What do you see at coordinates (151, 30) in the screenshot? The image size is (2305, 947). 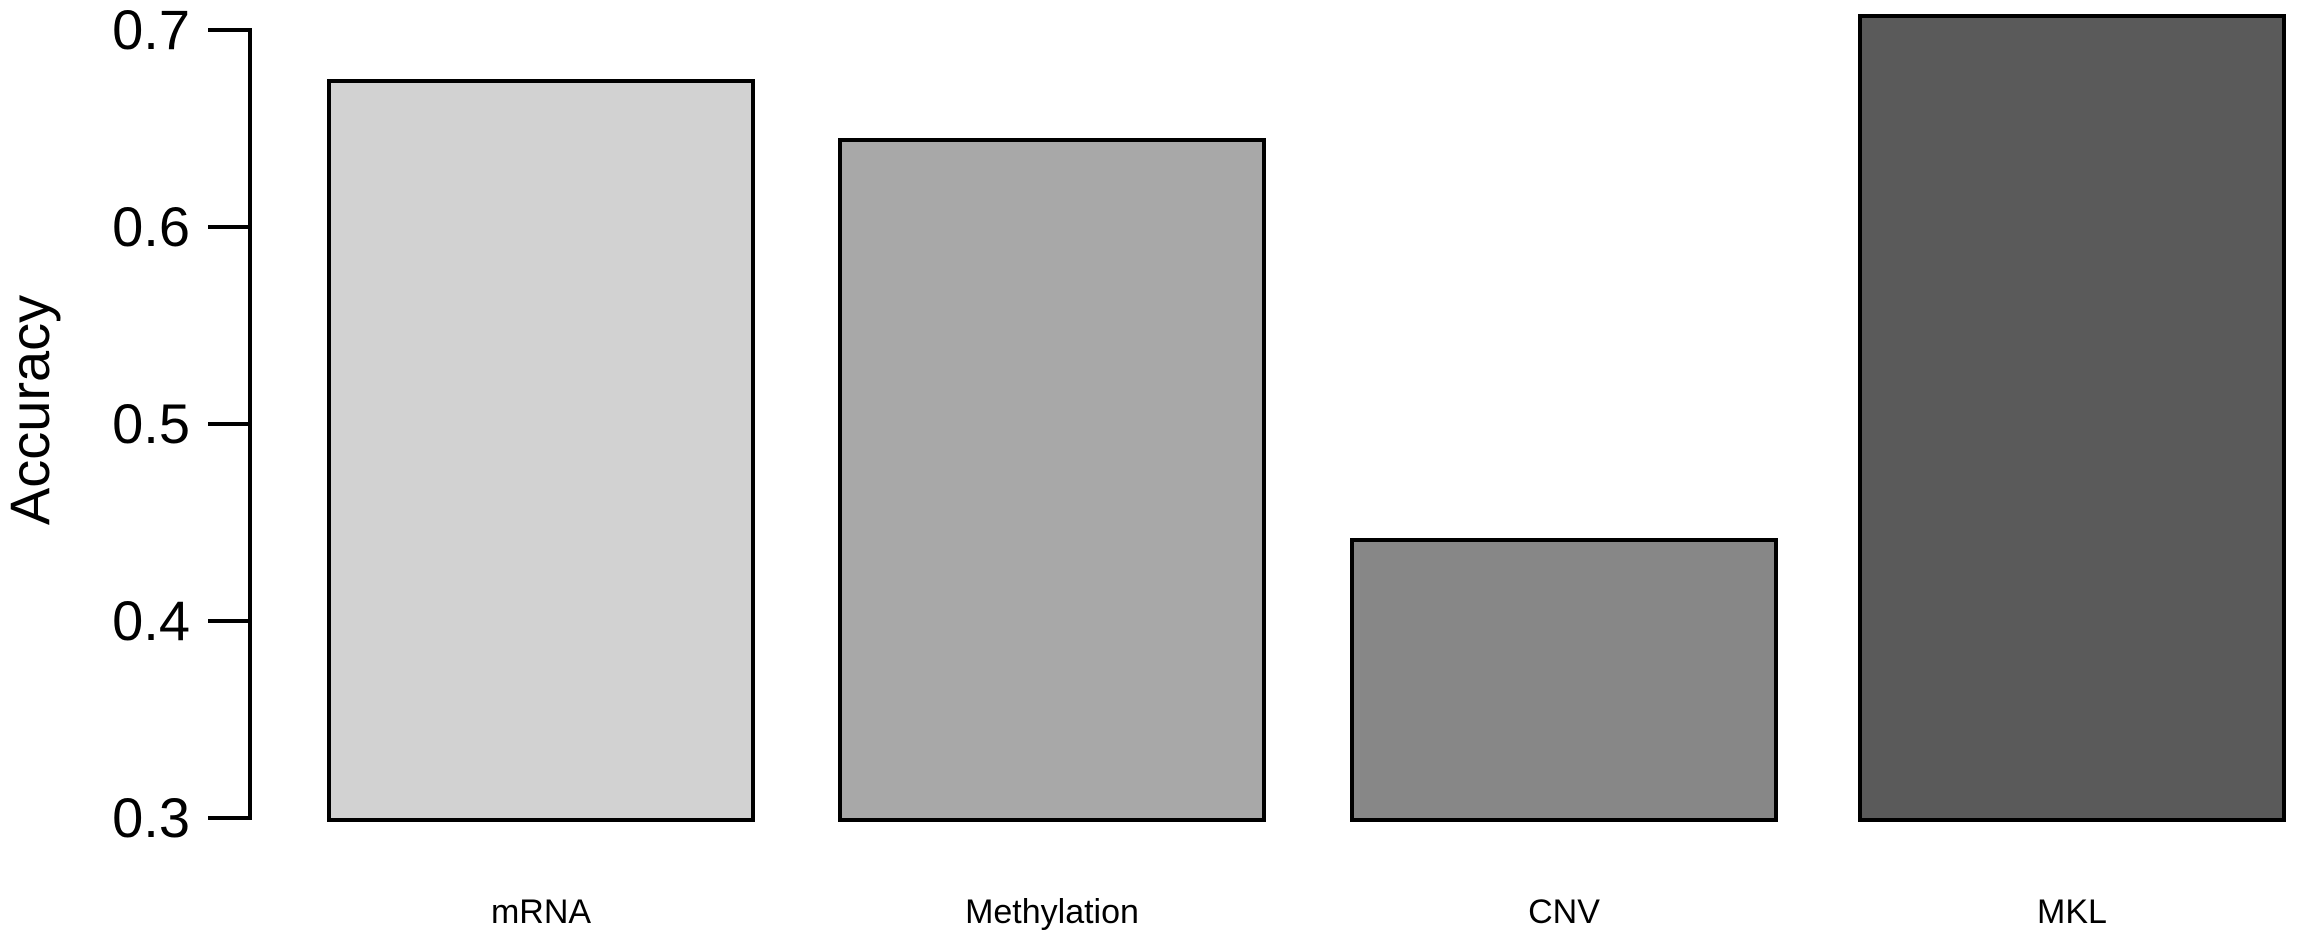 I see `y-tick-label: 0.7` at bounding box center [151, 30].